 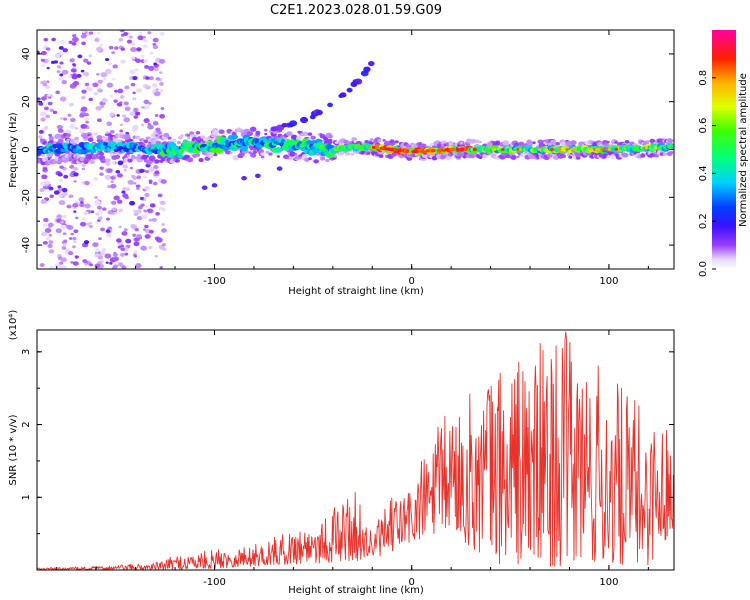 What do you see at coordinates (13, 449) in the screenshot?
I see `snr-y-axis-label: SNR (10 * v/v)` at bounding box center [13, 449].